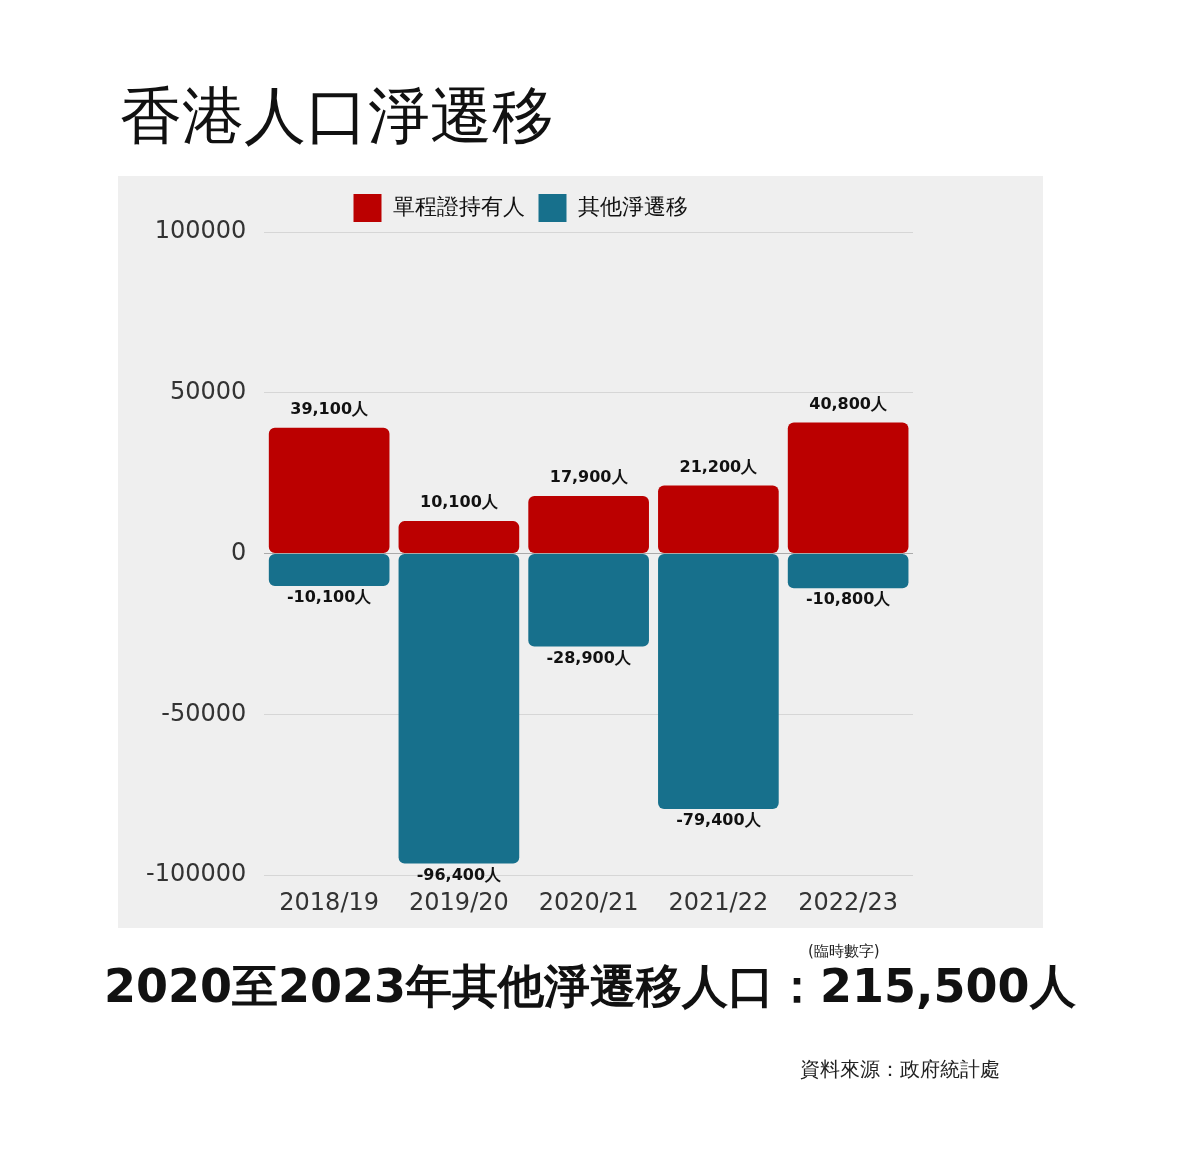 The width and height of the screenshot is (1179, 1171). I want to click on data-label: 40,800人, so click(848, 403).